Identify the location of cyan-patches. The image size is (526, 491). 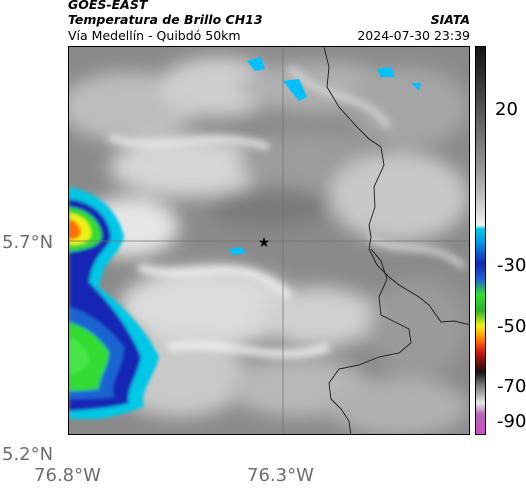
(325, 156).